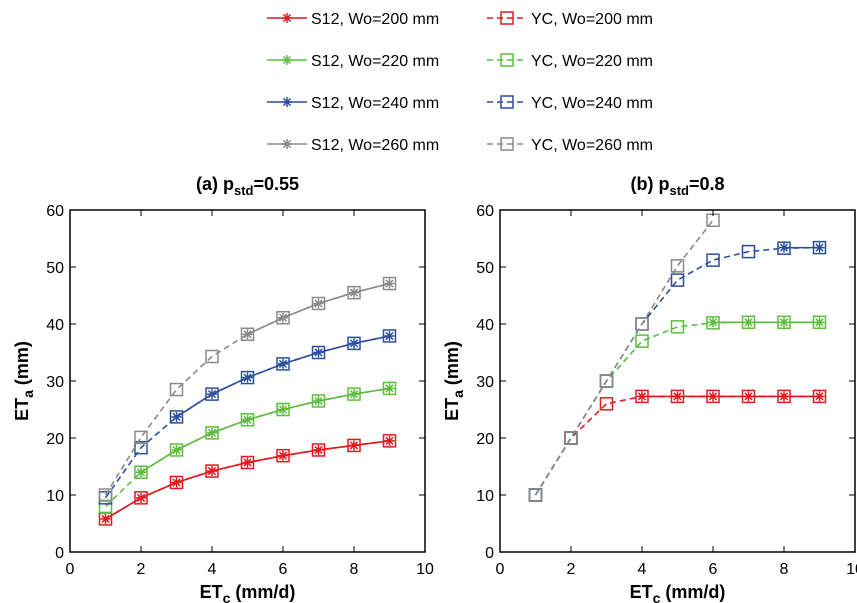  Describe the element at coordinates (375, 19) in the screenshot. I see `legend-label: S12, Wo=200 mm` at that location.